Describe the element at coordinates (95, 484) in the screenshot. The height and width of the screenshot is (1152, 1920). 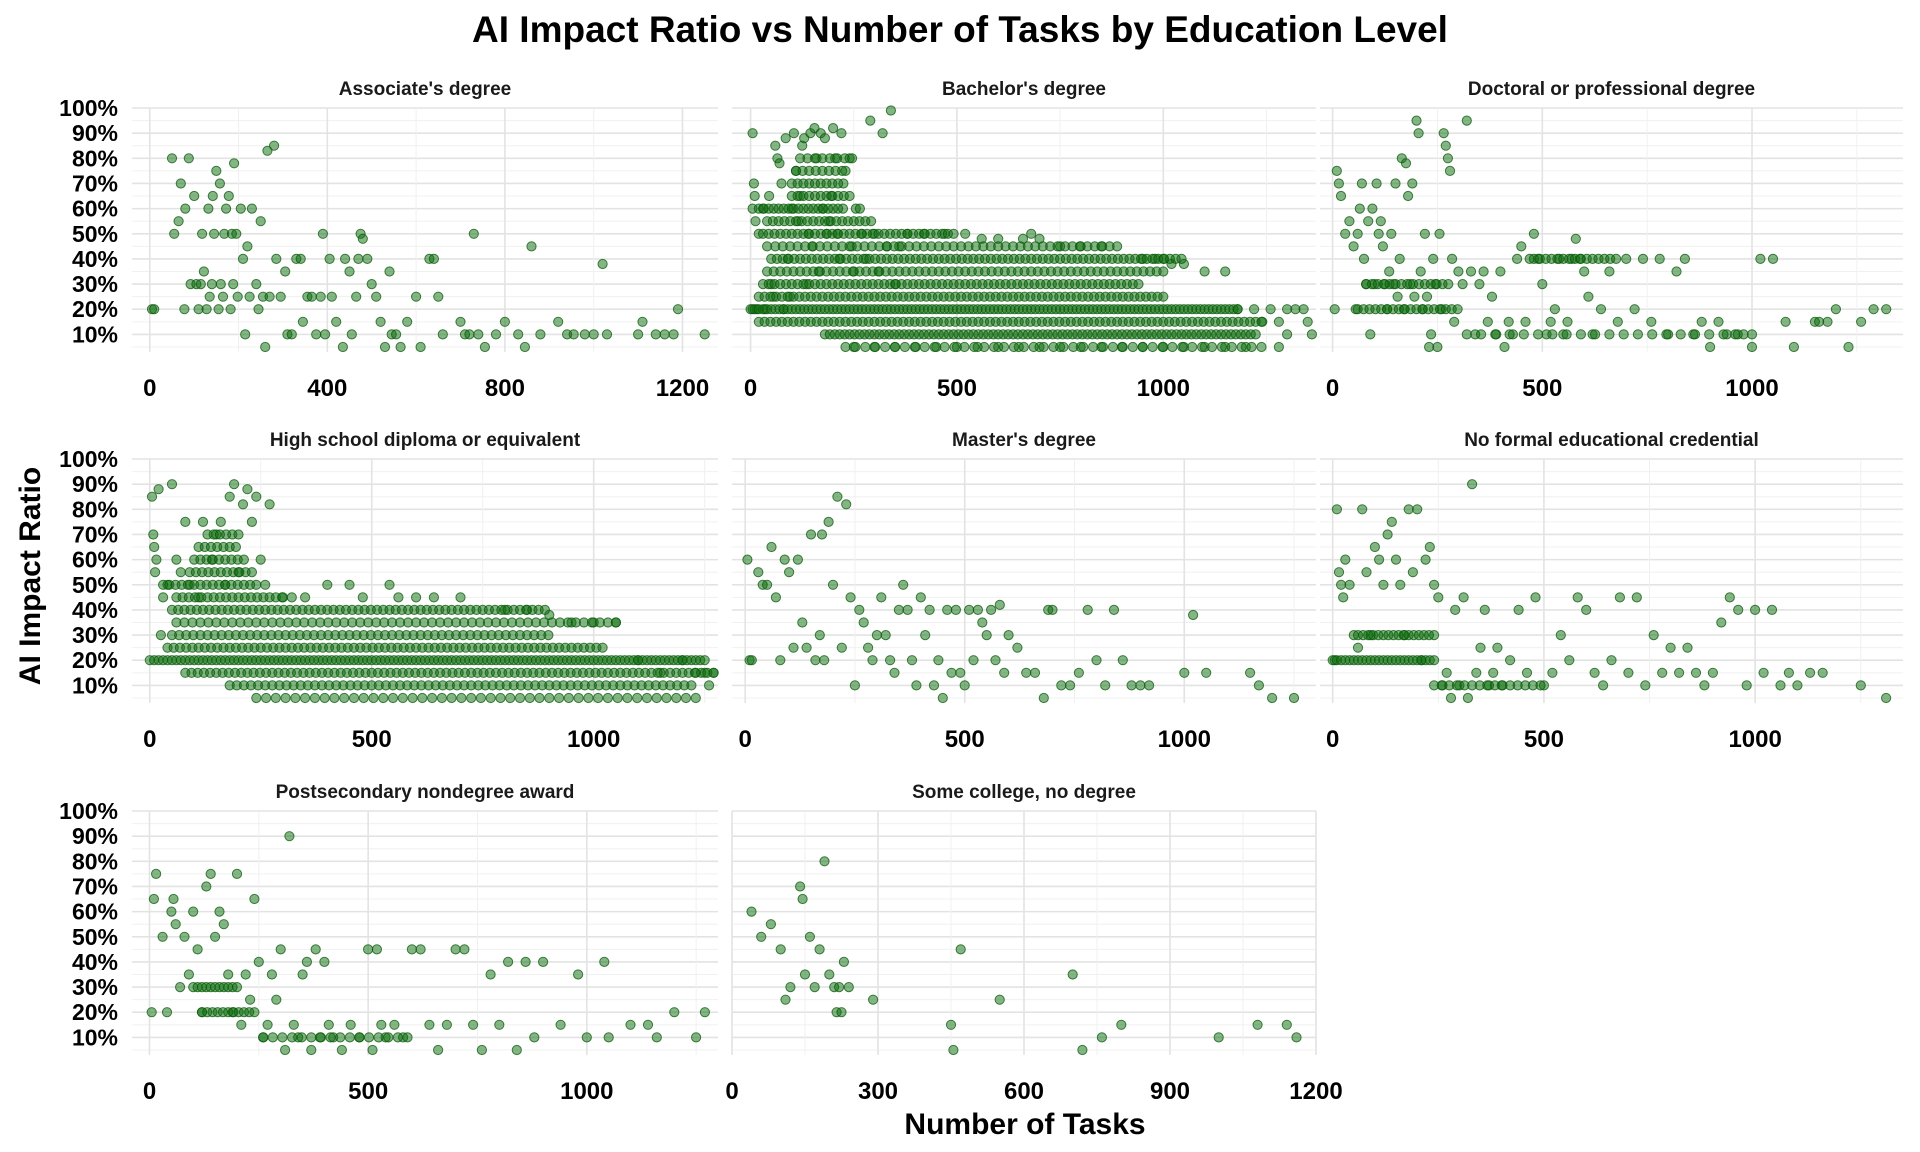
I see `y-tick-label: 90%` at that location.